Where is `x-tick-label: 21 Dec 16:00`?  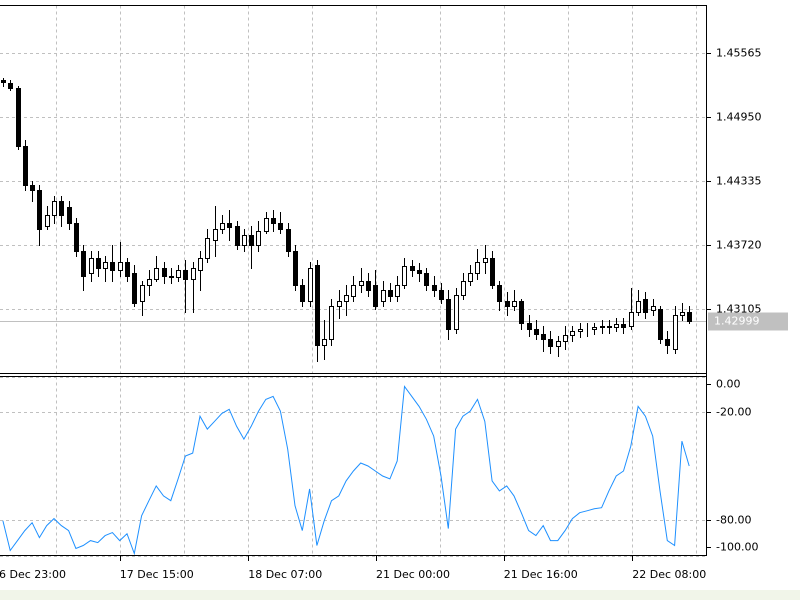 x-tick-label: 21 Dec 16:00 is located at coordinates (541, 574).